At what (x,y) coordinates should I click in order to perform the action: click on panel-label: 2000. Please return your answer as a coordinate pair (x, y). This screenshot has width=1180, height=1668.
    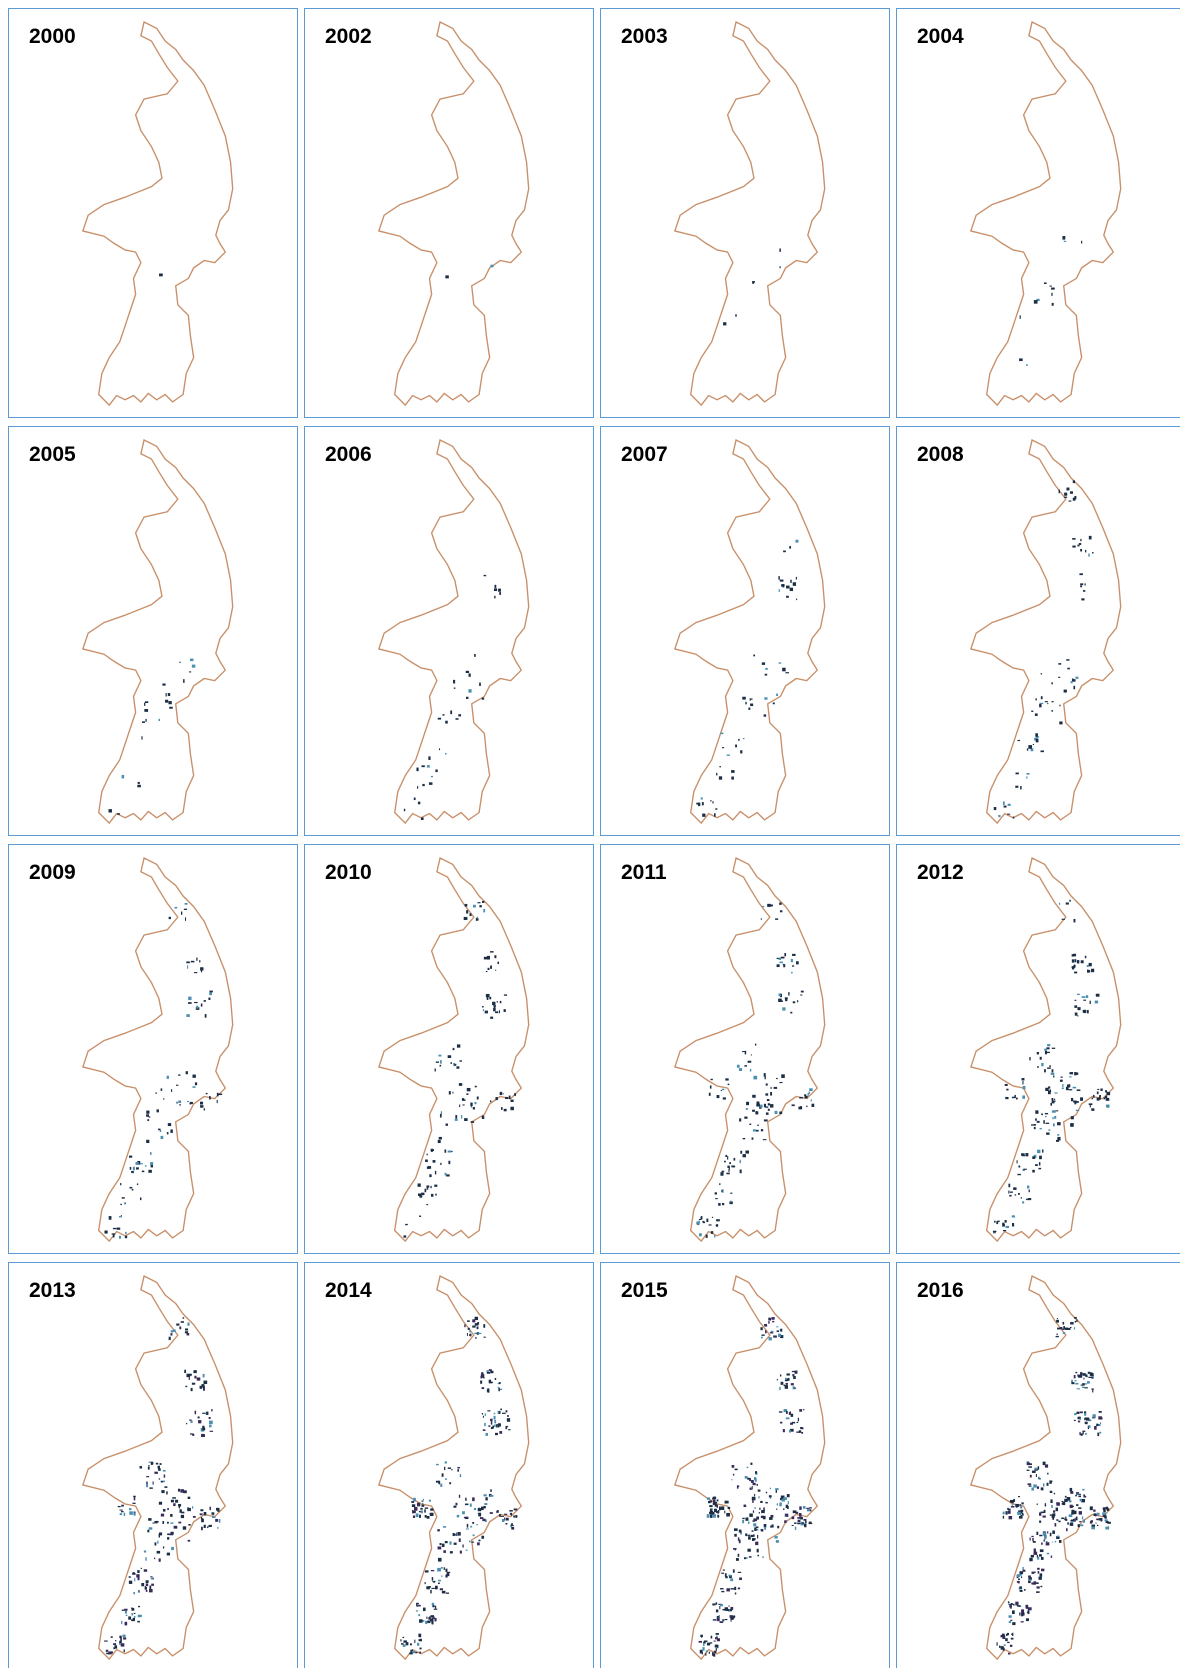
    Looking at the image, I should click on (52, 36).